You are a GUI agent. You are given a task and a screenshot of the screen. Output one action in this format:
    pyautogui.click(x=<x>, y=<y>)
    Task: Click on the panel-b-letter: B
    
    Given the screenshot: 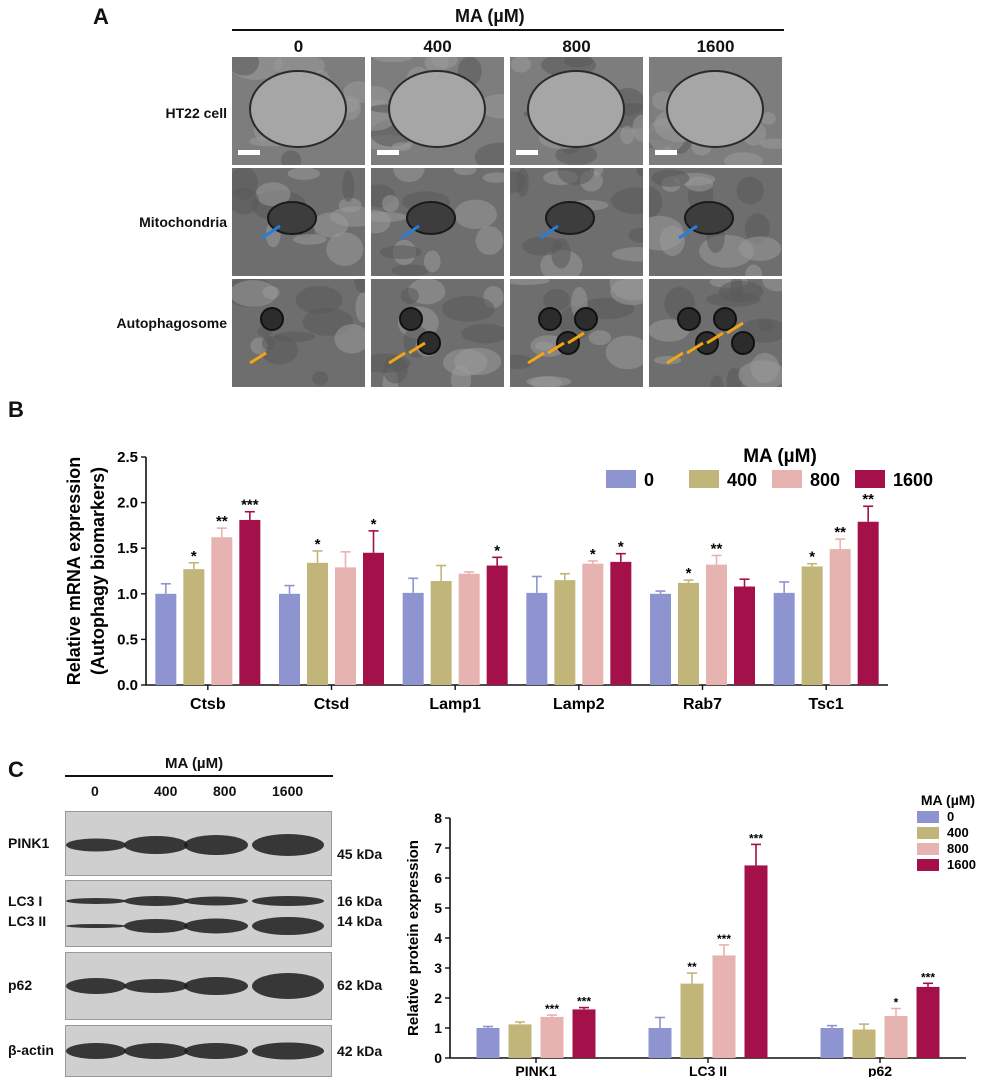 What is the action you would take?
    pyautogui.click(x=16, y=409)
    